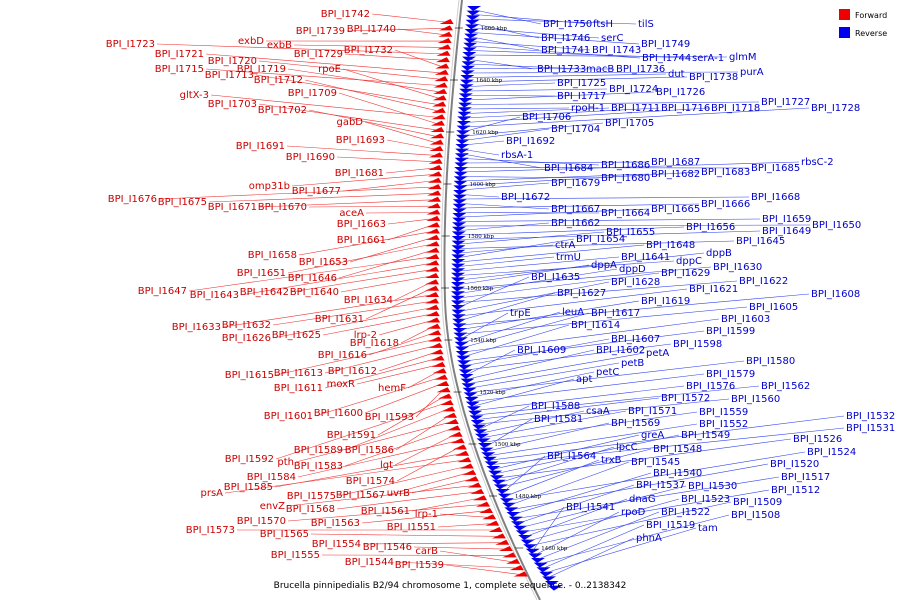 The width and height of the screenshot is (900, 600). I want to click on reverse-gene-label: BPI_I1664, so click(625, 213).